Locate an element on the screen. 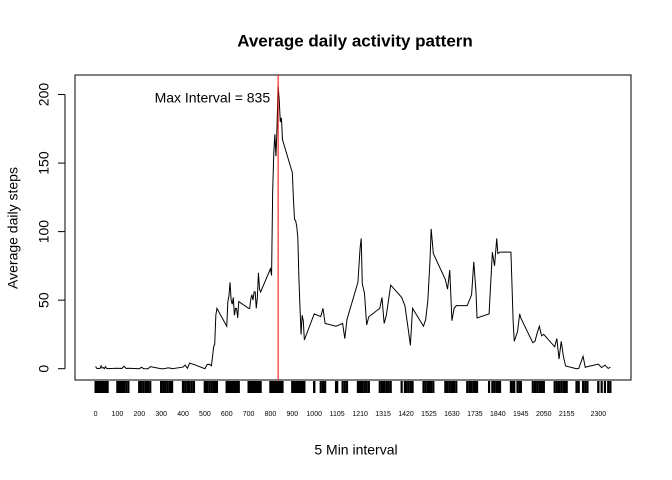 Image resolution: width=672 pixels, height=480 pixels. x-tick-label: 1315 is located at coordinates (383, 414).